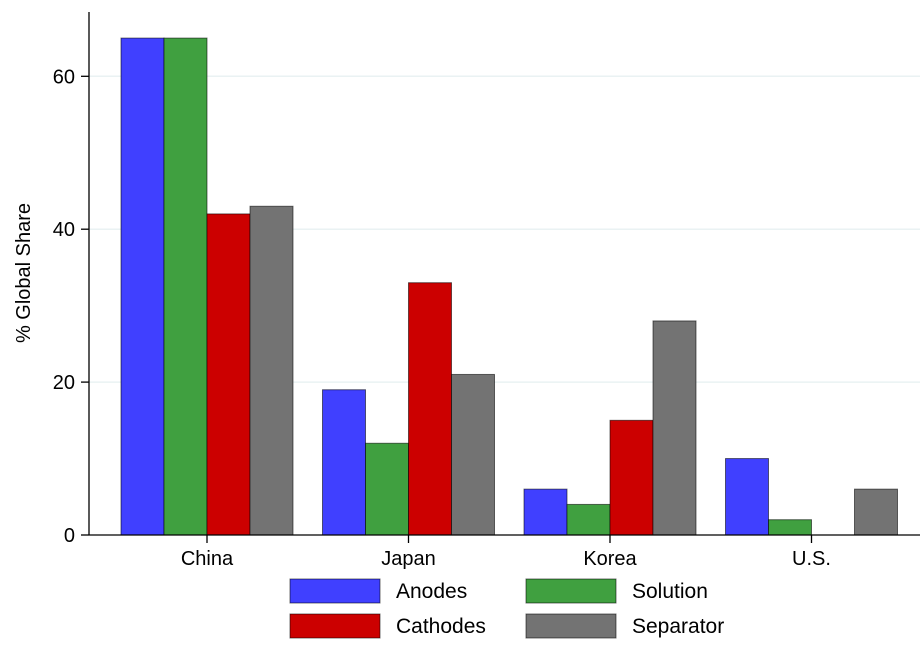 This screenshot has height=649, width=920. Describe the element at coordinates (631, 477) in the screenshot. I see `bar-cathodes-korea` at that location.